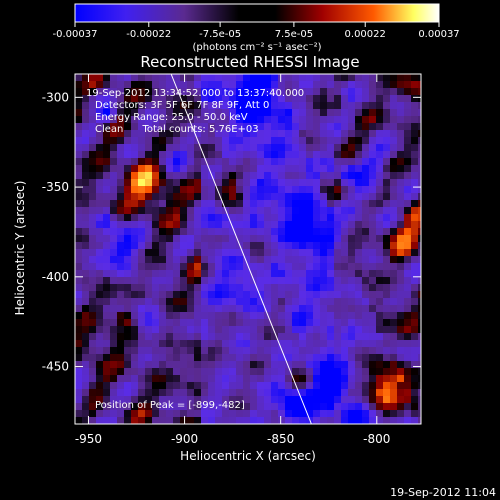 Image resolution: width=500 pixels, height=500 pixels. What do you see at coordinates (55, 187) in the screenshot?
I see `y-tick-label: -350` at bounding box center [55, 187].